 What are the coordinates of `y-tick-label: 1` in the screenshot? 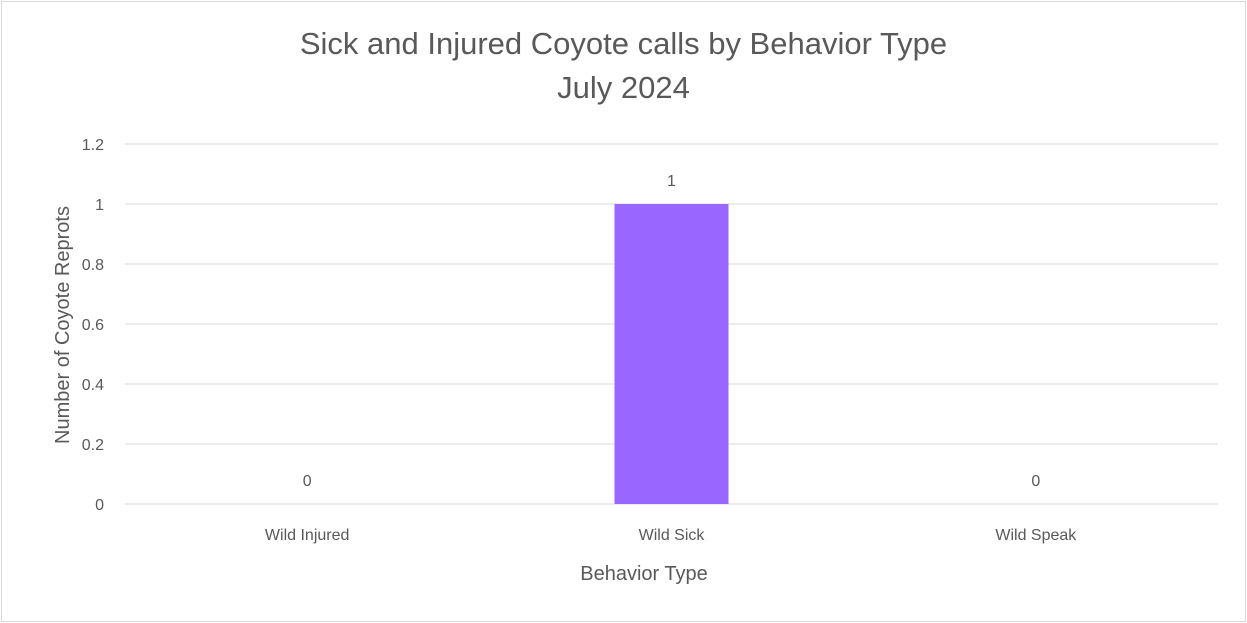 It's located at (99, 205).